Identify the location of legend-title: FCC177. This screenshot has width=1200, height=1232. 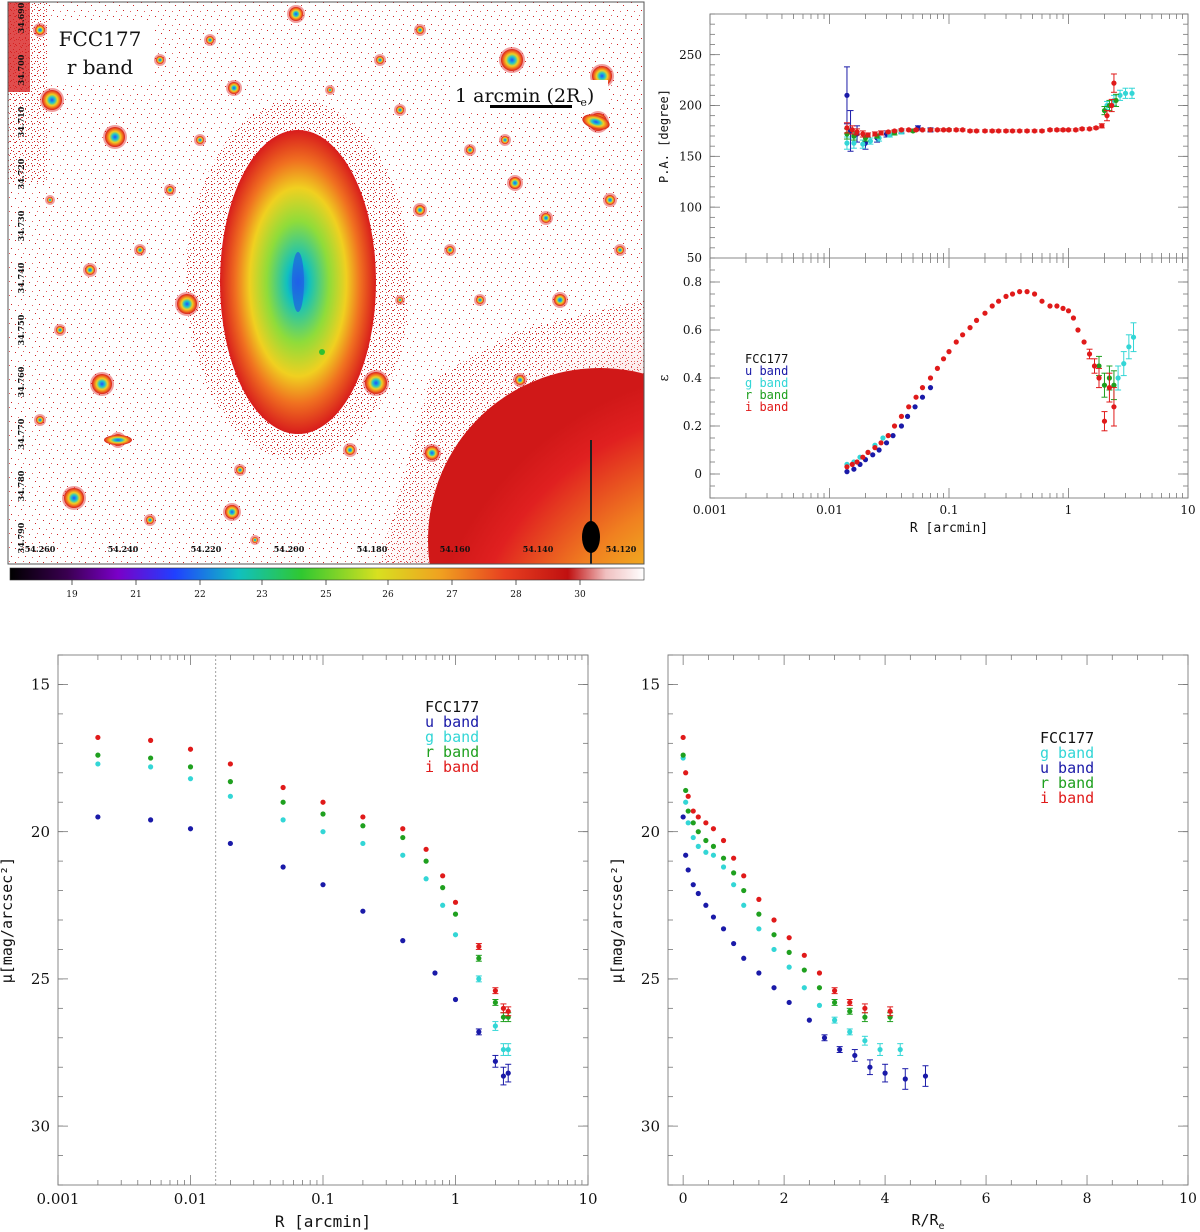
(1067, 738).